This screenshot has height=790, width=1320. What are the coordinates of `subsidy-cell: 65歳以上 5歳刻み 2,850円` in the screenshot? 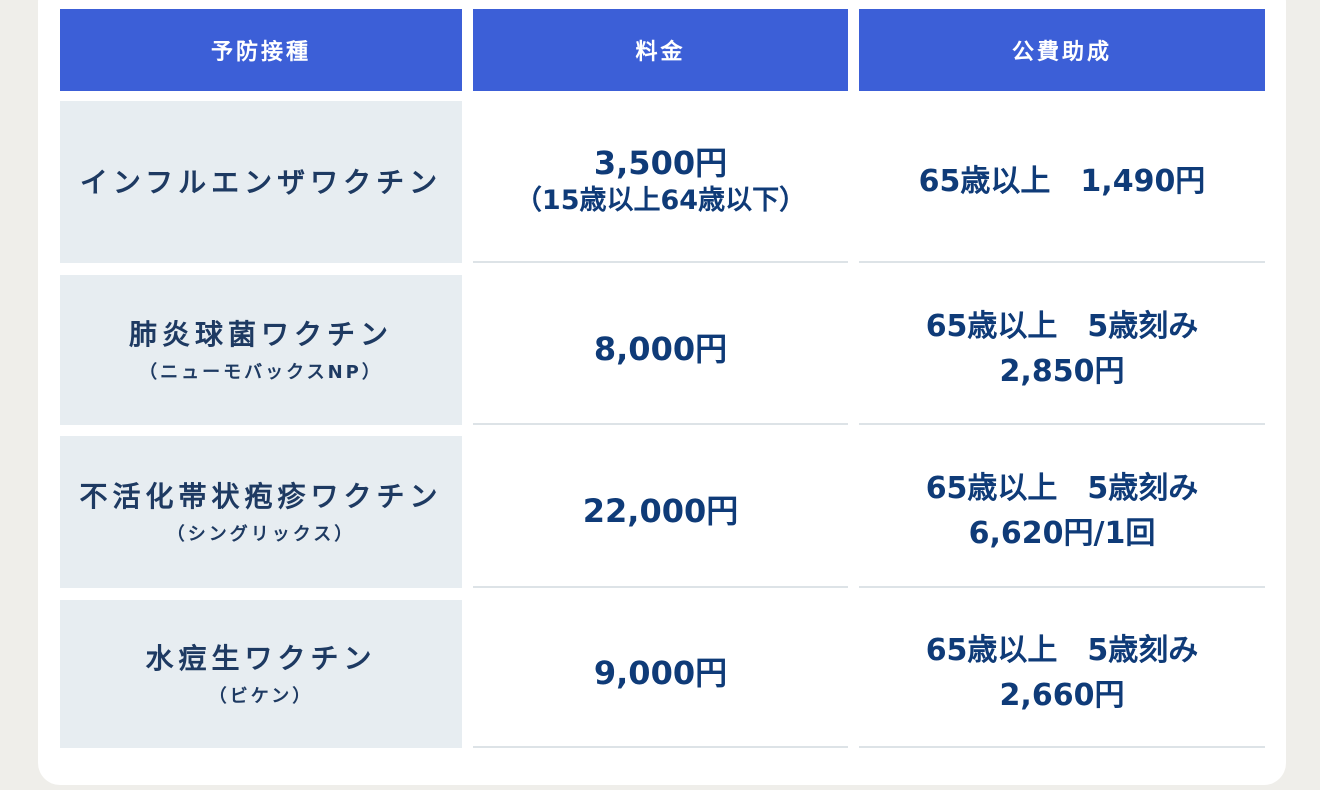 It's located at (1062, 350).